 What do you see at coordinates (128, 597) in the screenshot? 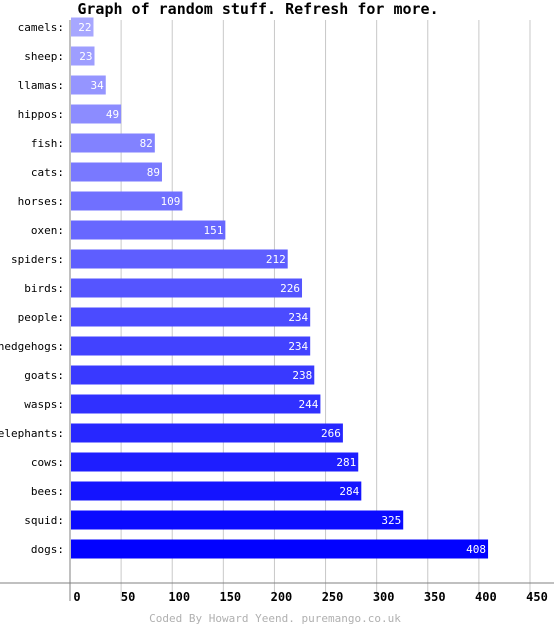
I see `x-tick-label: 50` at bounding box center [128, 597].